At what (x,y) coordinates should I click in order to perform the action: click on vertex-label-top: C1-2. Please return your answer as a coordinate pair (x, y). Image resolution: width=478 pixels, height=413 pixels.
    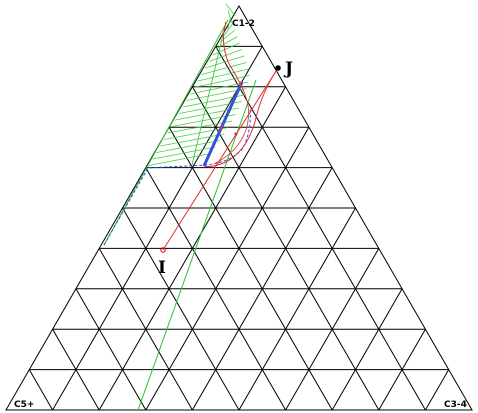
    Looking at the image, I should click on (243, 24).